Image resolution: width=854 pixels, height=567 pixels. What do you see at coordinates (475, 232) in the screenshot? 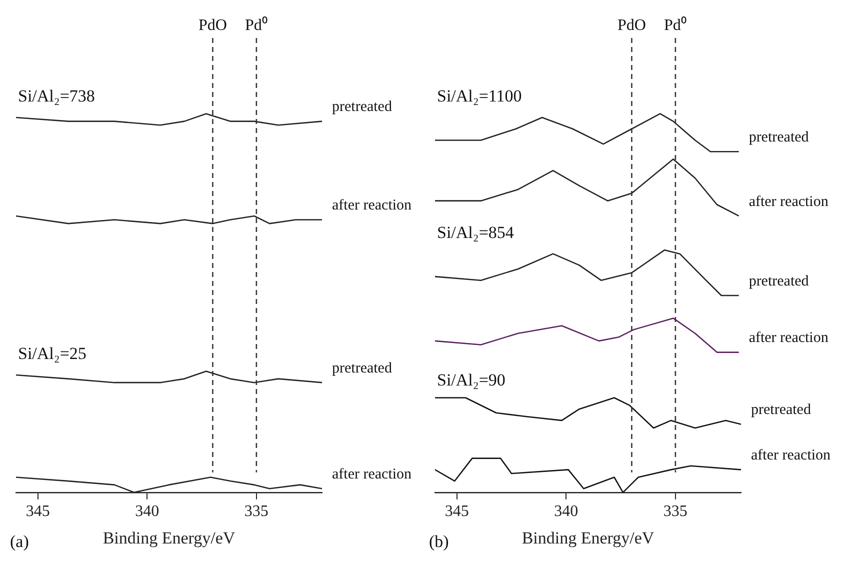
I see `annotation: Si/Al₂=854` at bounding box center [475, 232].